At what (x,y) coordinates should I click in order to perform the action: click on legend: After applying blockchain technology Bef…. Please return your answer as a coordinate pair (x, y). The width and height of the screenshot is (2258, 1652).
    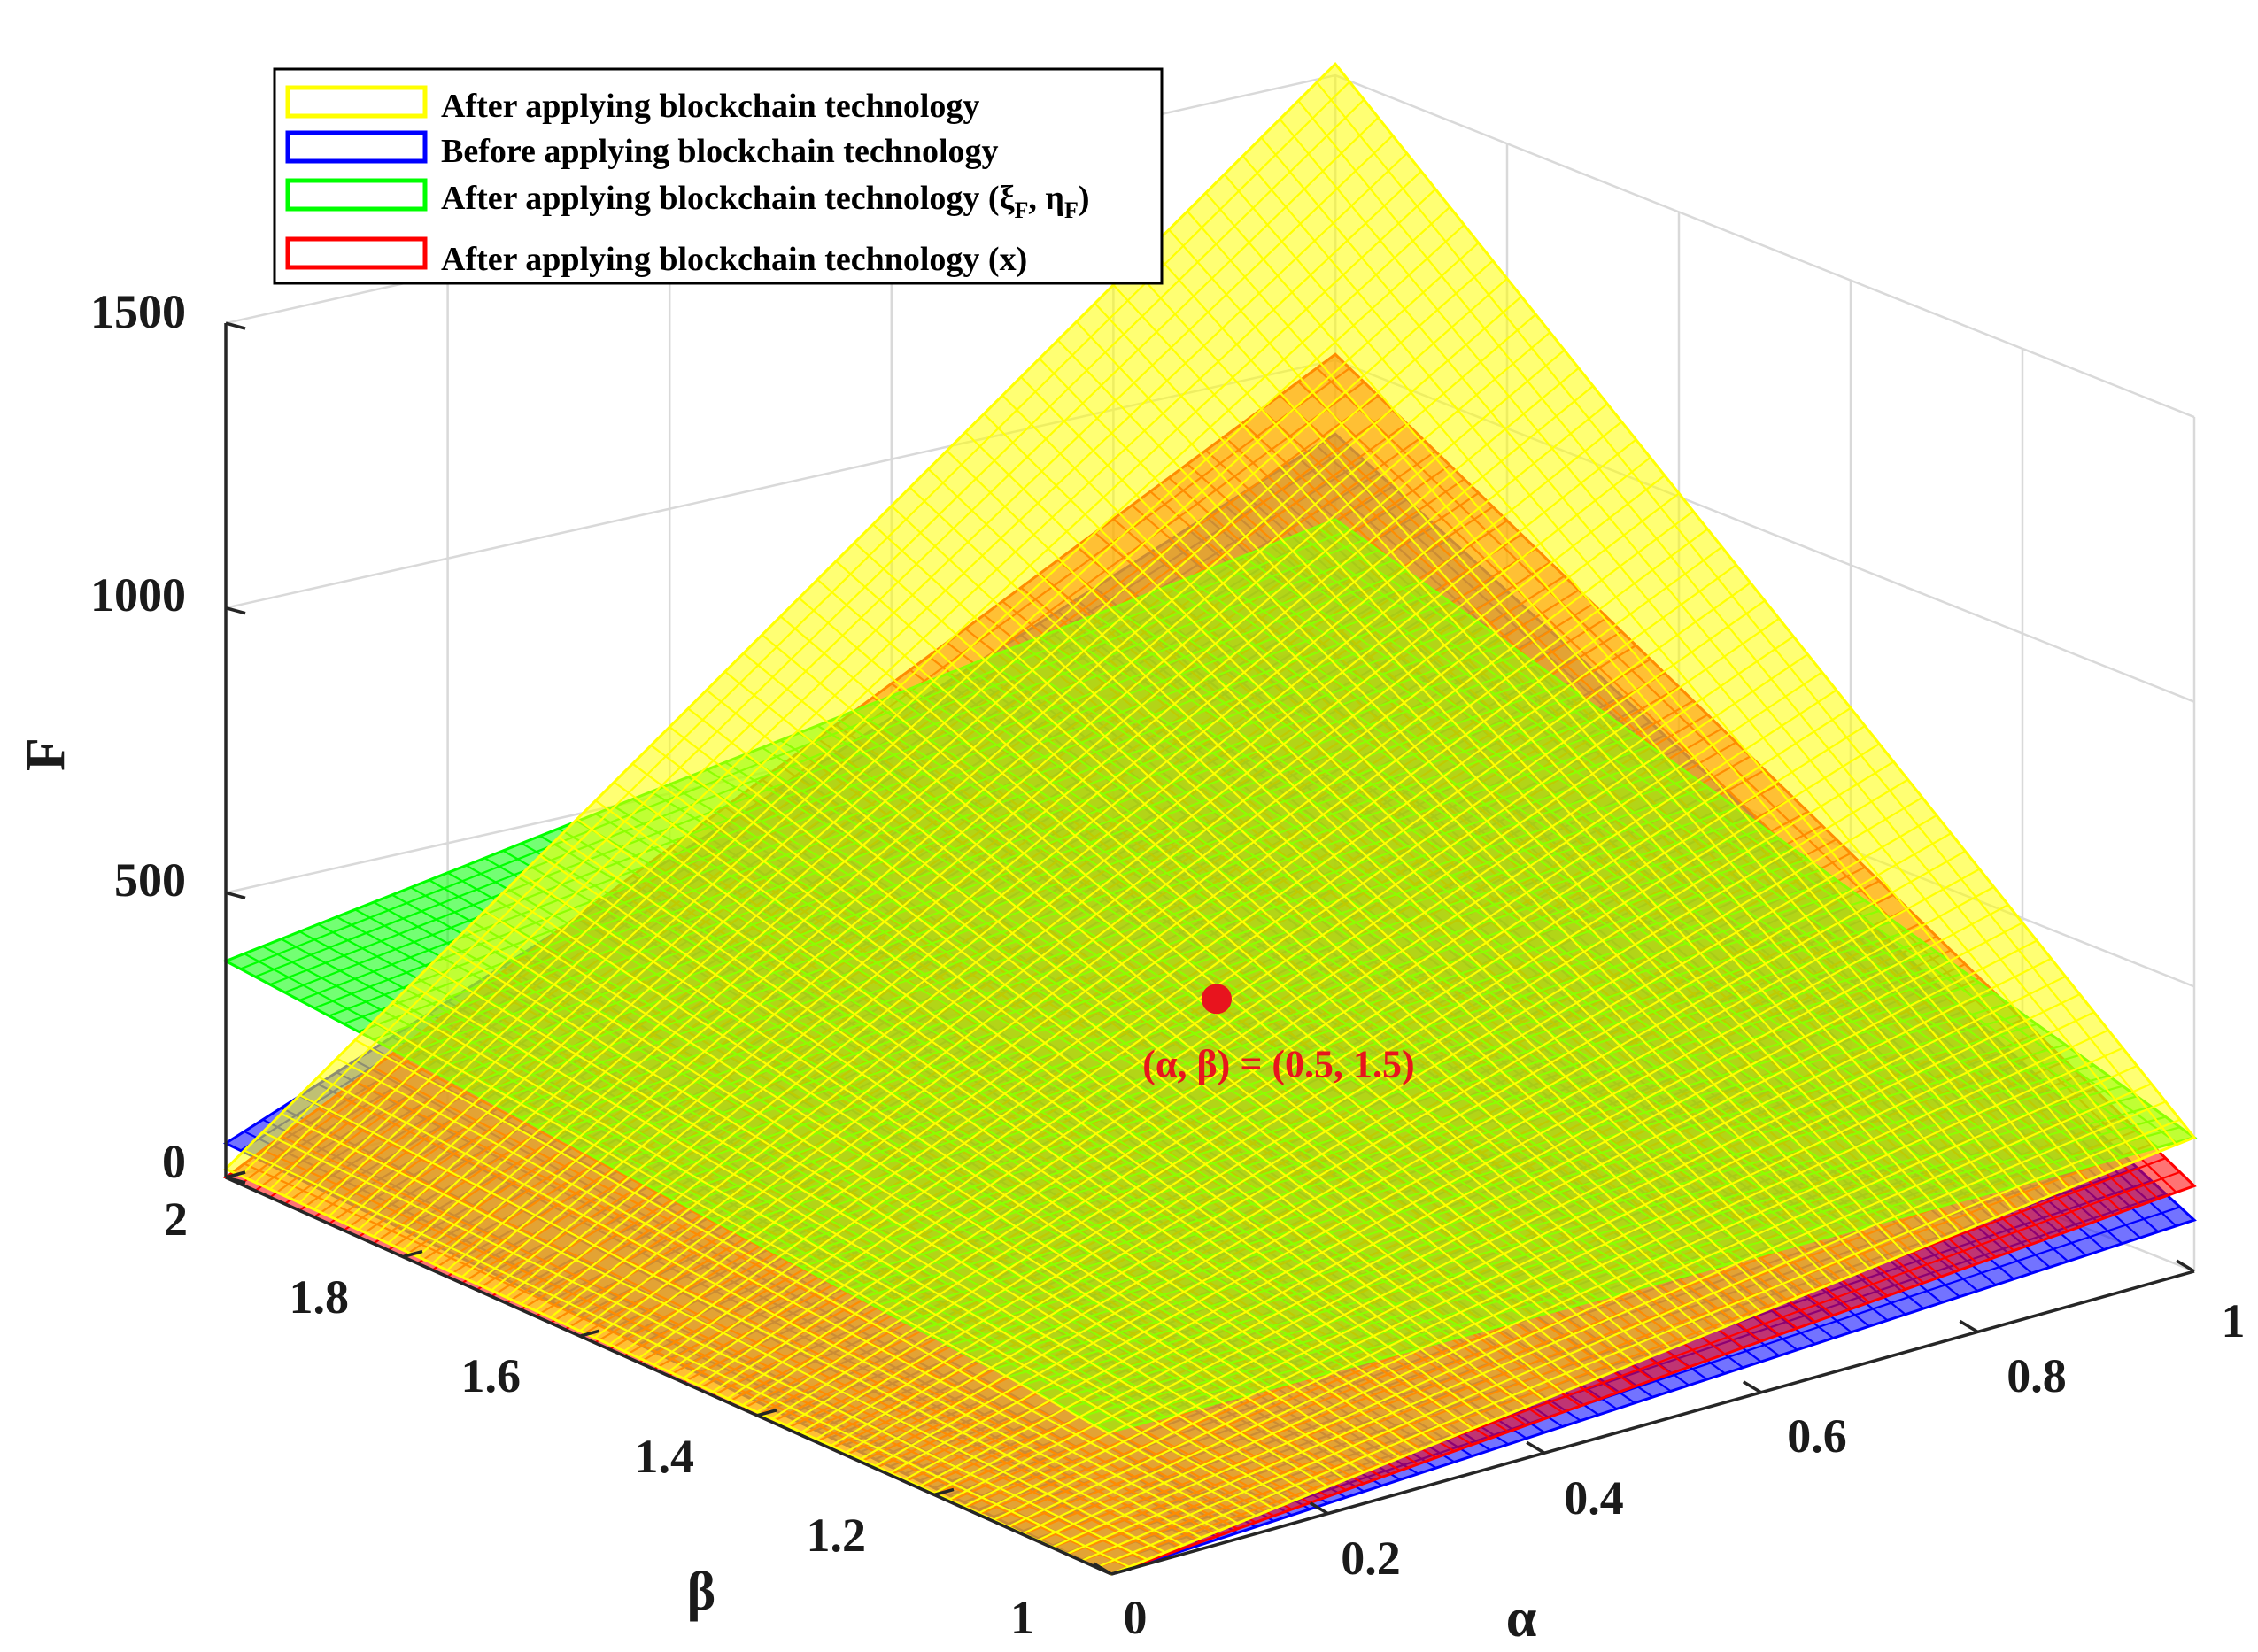
    Looking at the image, I should click on (718, 176).